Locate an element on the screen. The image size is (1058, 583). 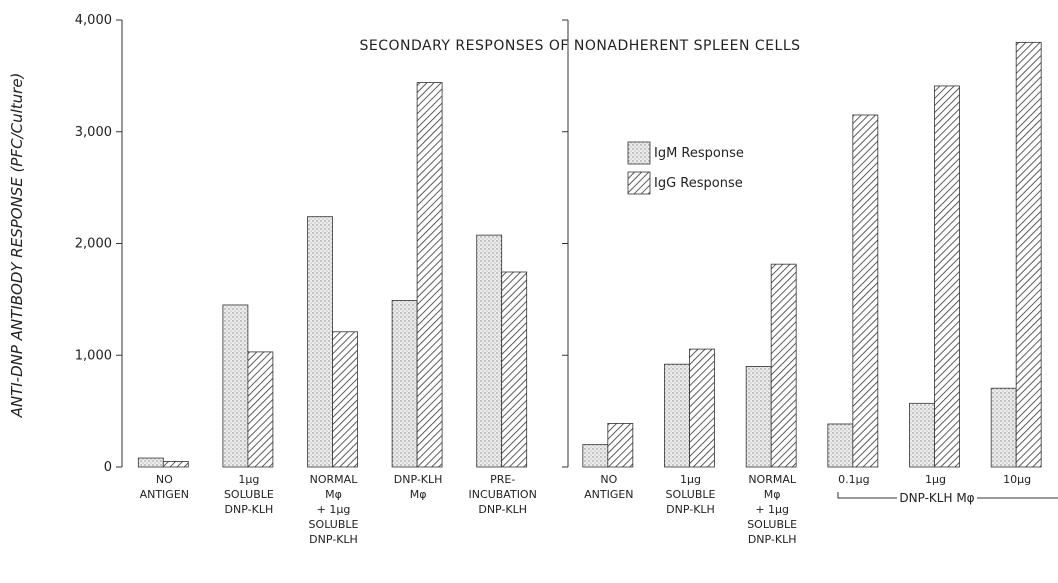
x-tick-label: 1µg is located at coordinates (935, 479).